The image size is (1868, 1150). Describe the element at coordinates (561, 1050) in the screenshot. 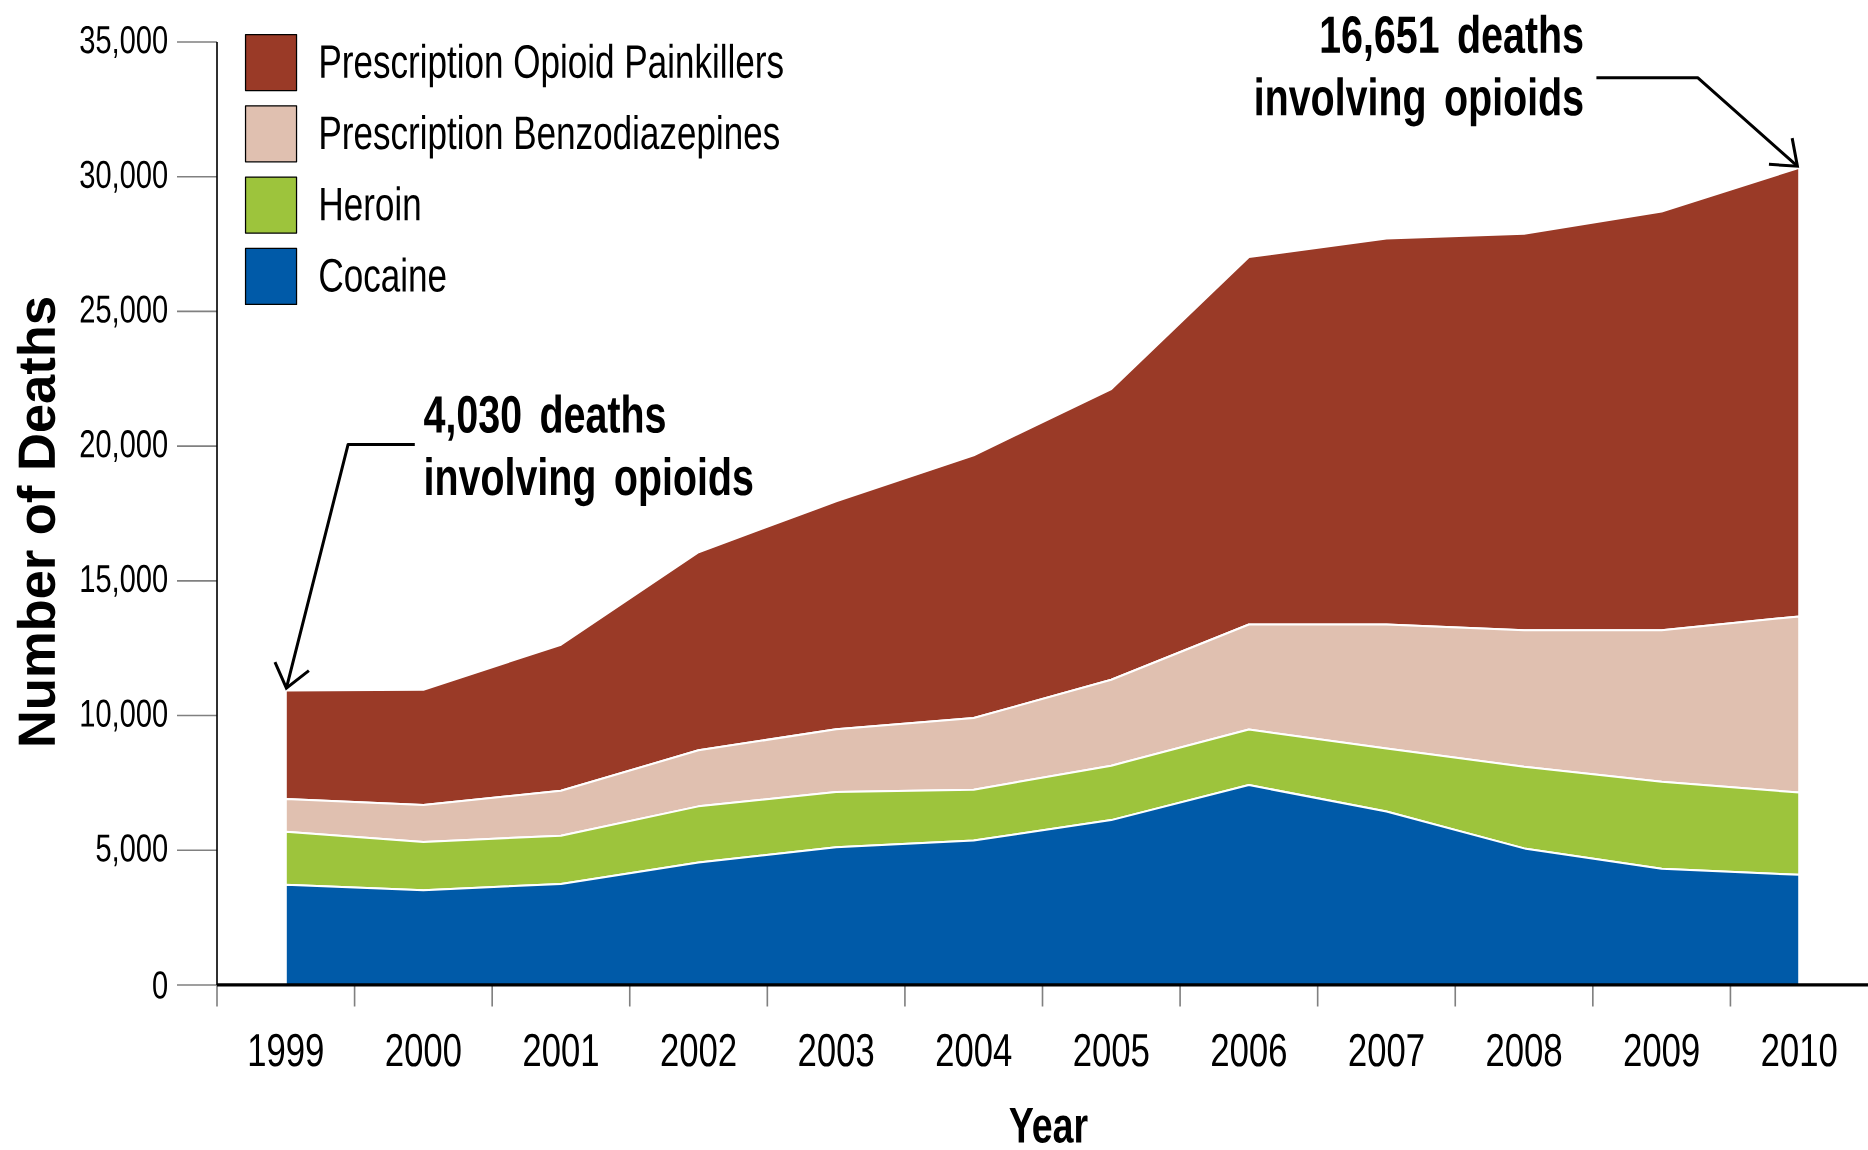

I see `x-tick-label: 2001` at that location.